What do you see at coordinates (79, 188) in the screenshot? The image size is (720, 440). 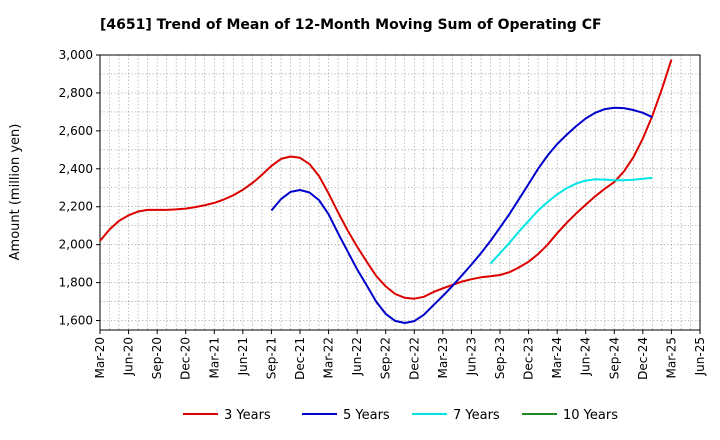 I see `y-axis: 1,600 1,800 2,000 2,200 2,400 2,600 2,800 3,000` at bounding box center [79, 188].